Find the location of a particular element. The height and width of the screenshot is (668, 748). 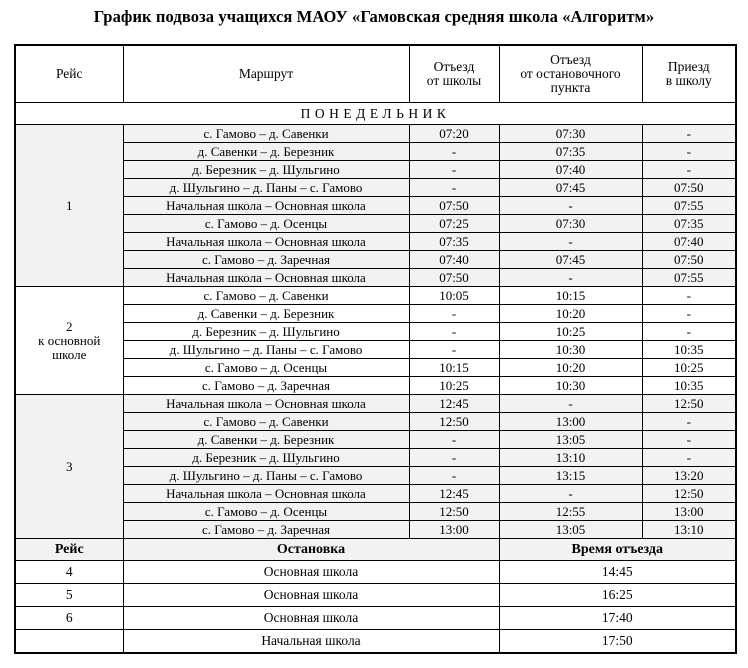

arrival-cell: 13:20 is located at coordinates (689, 475).